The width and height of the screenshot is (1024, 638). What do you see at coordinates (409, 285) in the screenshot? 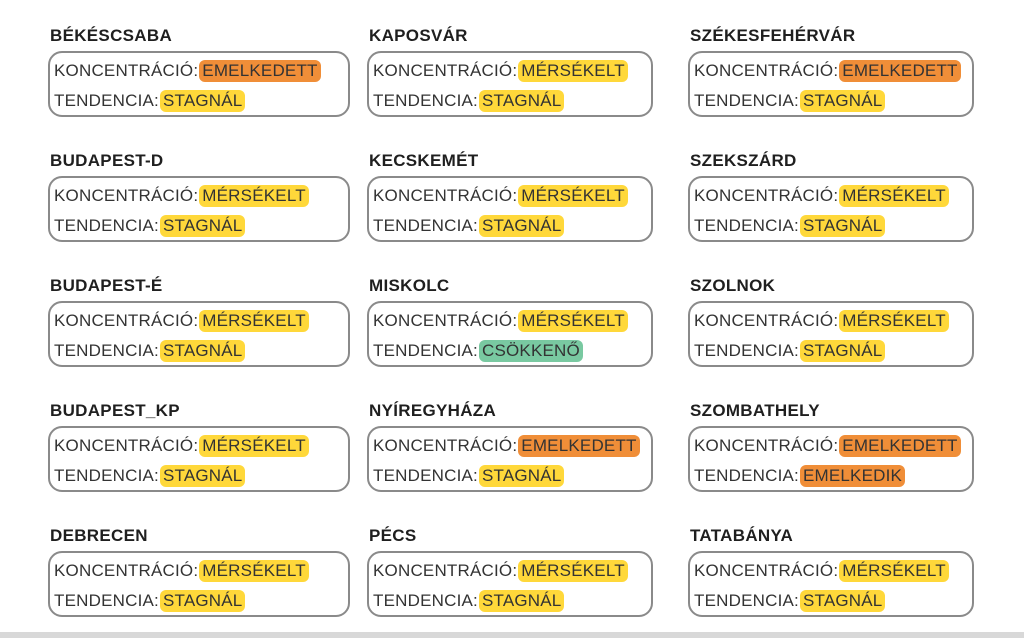
I see `city-name: MISKOLC` at bounding box center [409, 285].